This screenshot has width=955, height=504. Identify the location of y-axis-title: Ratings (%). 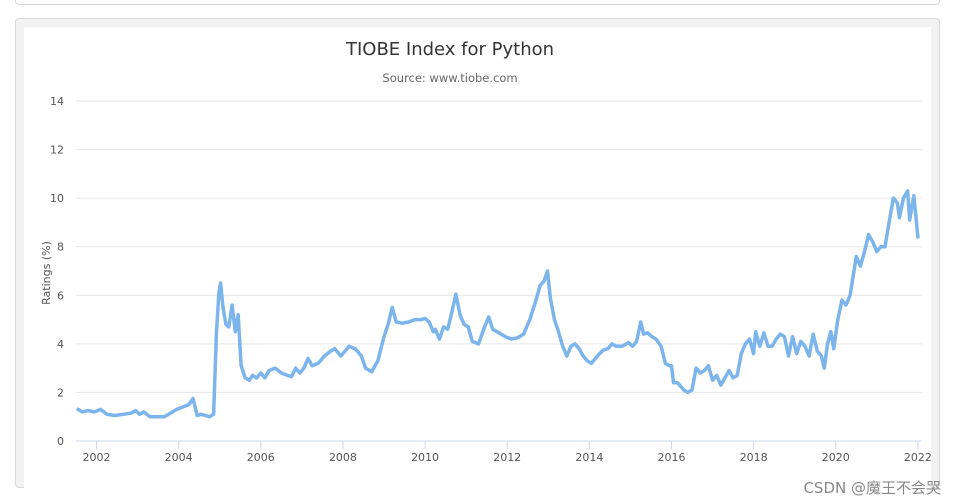
(46, 273).